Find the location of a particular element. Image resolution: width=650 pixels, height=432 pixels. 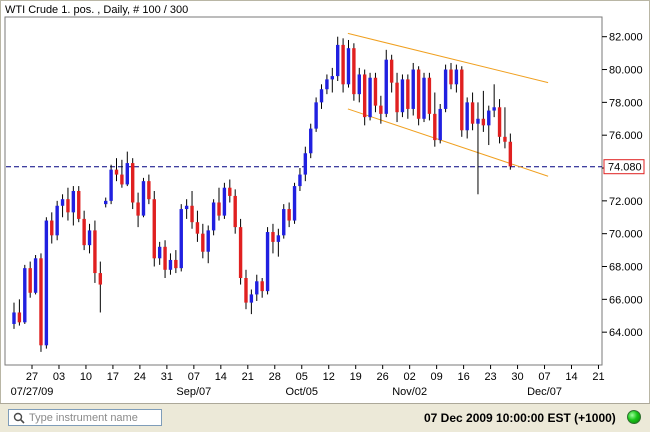

x-tick-label: 24 is located at coordinates (140, 377).